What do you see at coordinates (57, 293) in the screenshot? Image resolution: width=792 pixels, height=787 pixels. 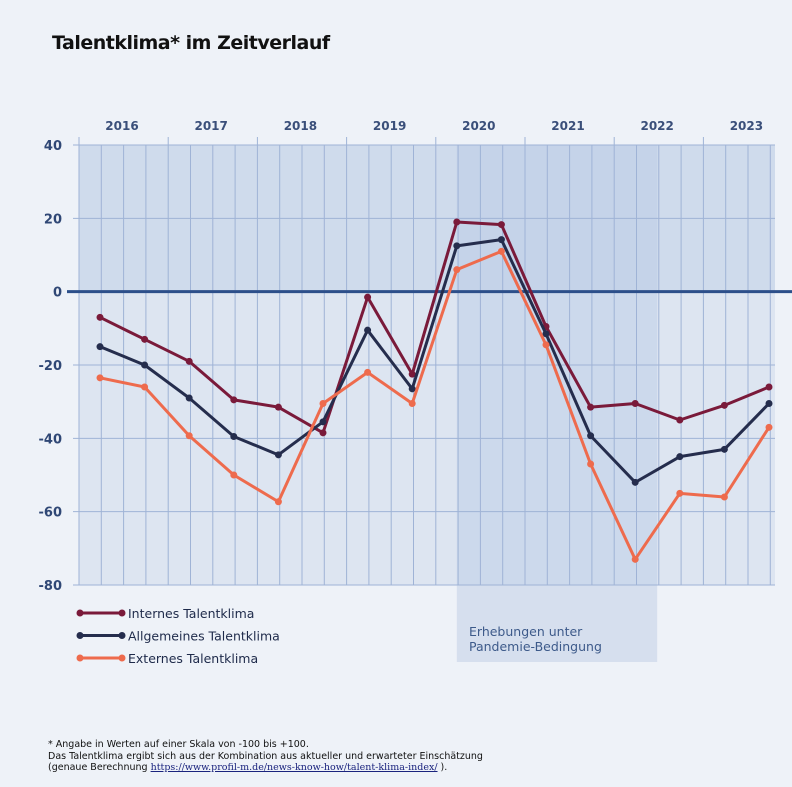 I see `y-tick-label: 0` at bounding box center [57, 293].